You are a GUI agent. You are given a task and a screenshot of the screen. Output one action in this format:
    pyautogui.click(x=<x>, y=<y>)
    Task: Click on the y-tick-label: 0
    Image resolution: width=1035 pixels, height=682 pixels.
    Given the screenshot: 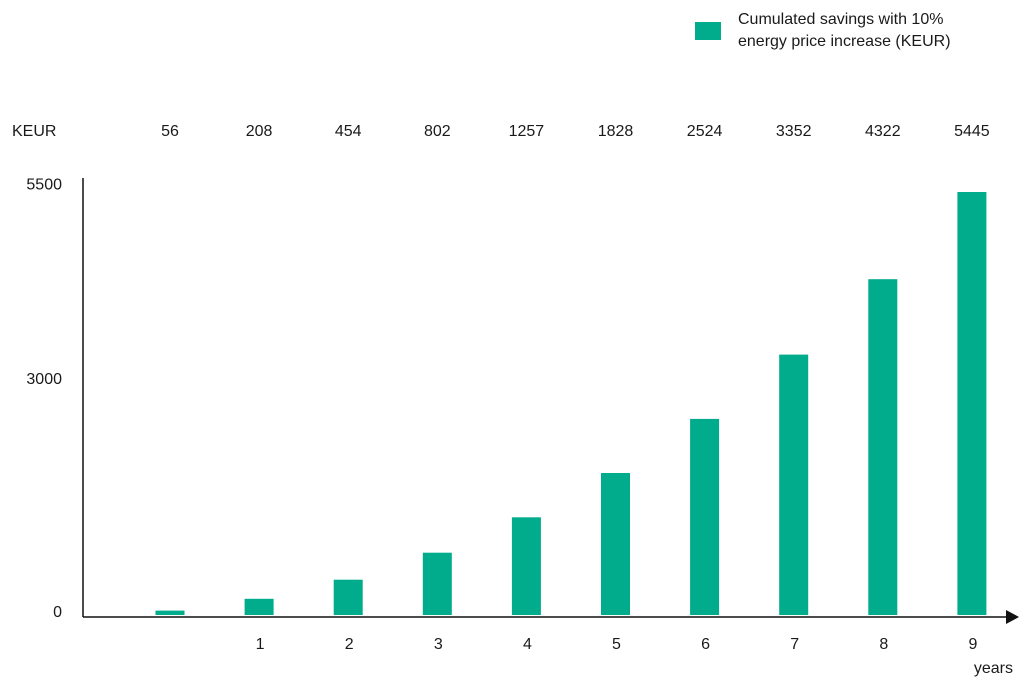 What is the action you would take?
    pyautogui.click(x=57, y=612)
    